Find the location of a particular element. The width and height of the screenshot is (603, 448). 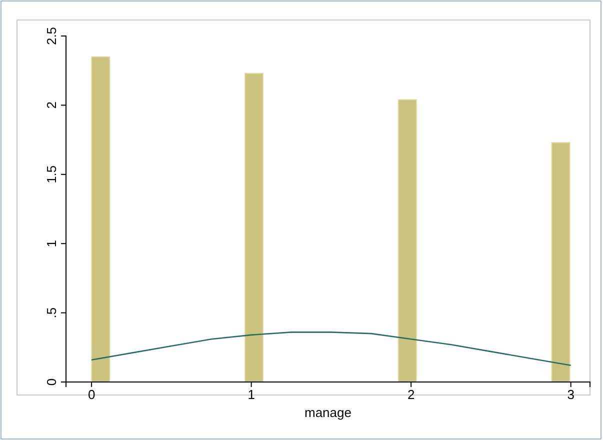

y-tick-label: 1 is located at coordinates (51, 244).